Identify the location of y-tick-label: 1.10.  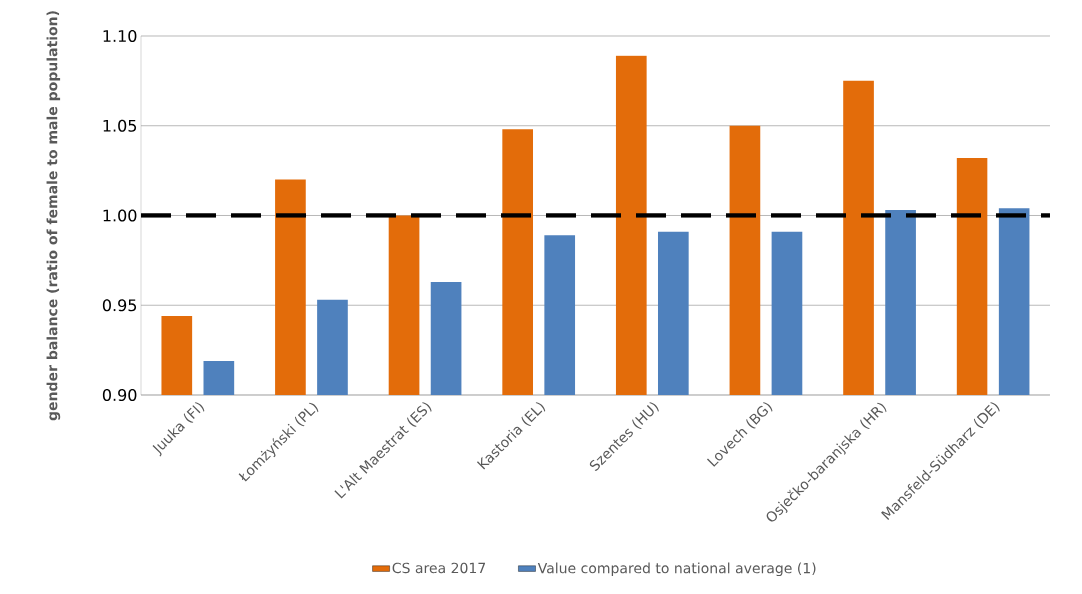
(120, 36).